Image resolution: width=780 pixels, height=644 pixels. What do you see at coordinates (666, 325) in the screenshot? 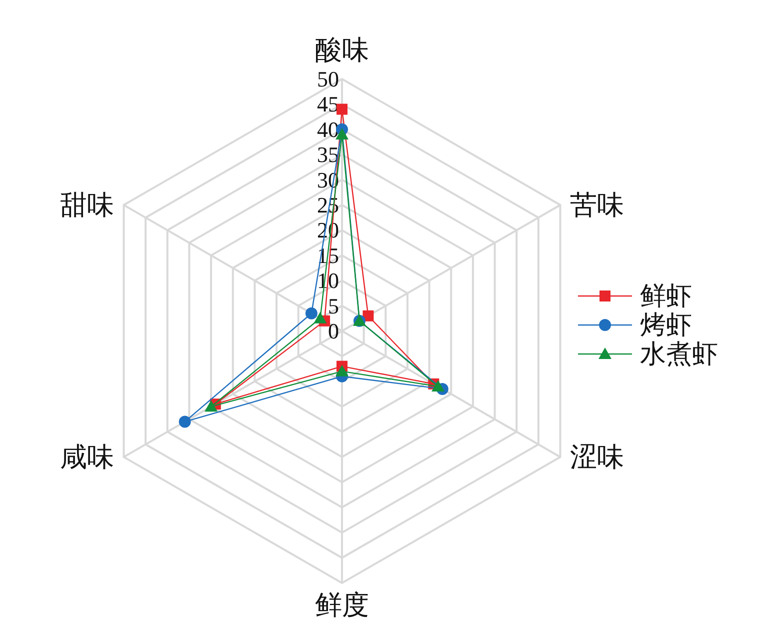
I see `legend-label: 烤虾` at bounding box center [666, 325].